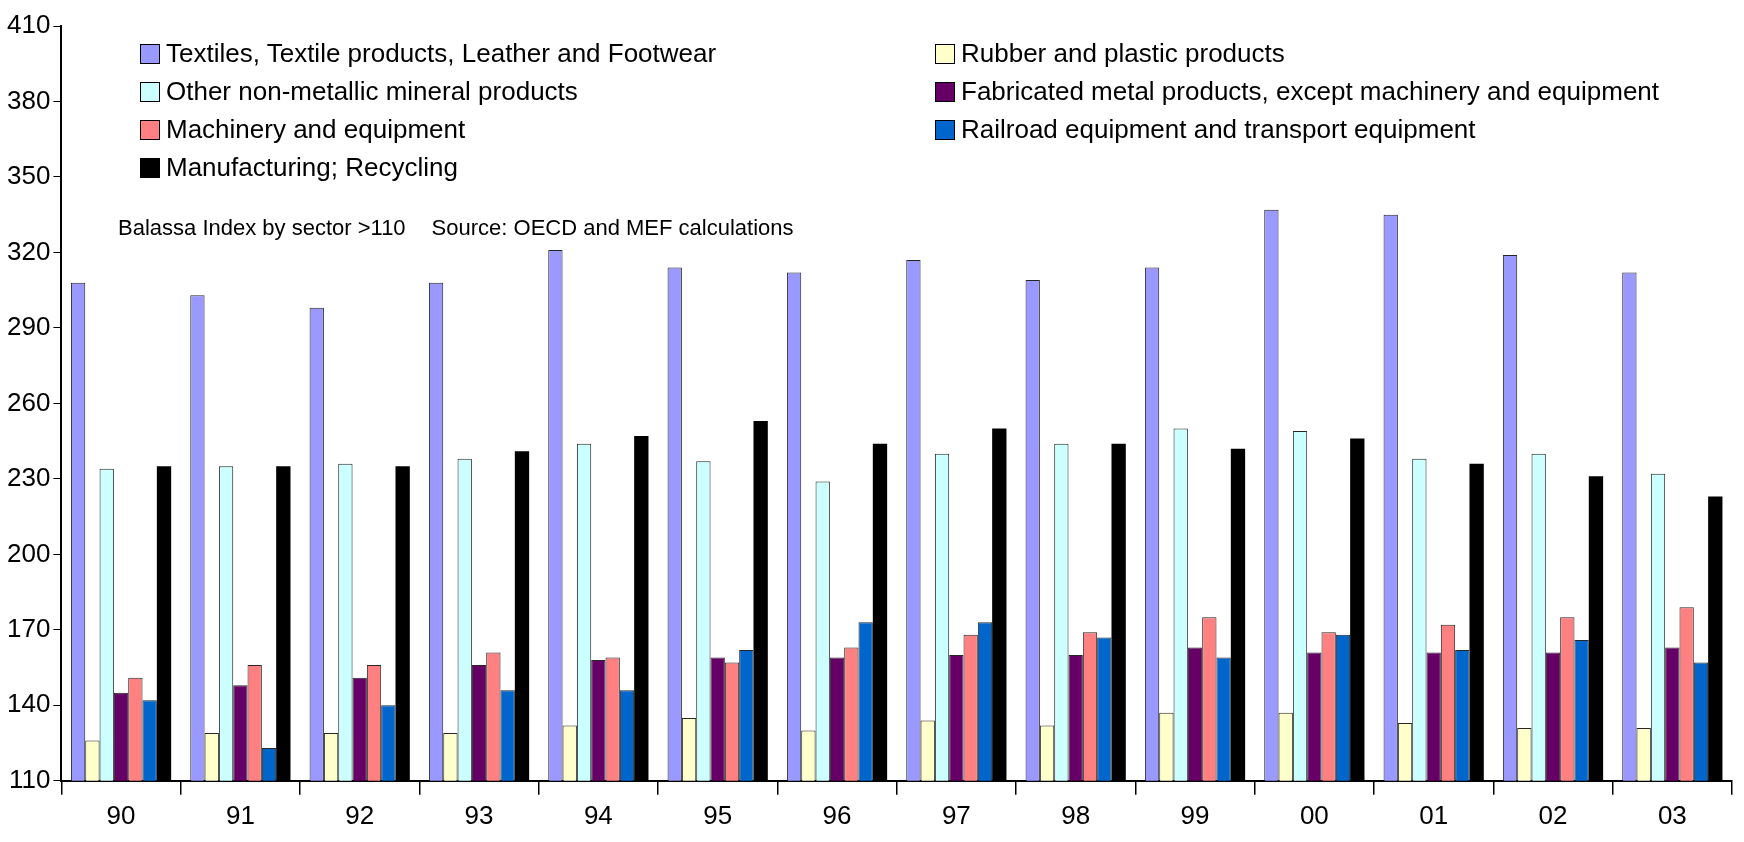  Describe the element at coordinates (718, 814) in the screenshot. I see `x-tick-label: 95` at that location.